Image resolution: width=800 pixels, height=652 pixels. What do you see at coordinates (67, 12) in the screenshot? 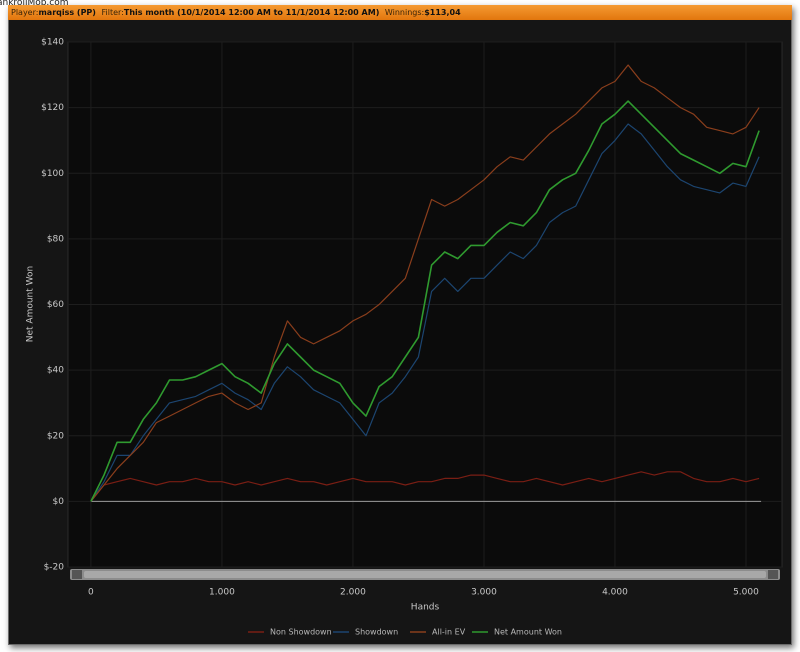
I see `player: marqiss (PP)` at bounding box center [67, 12].